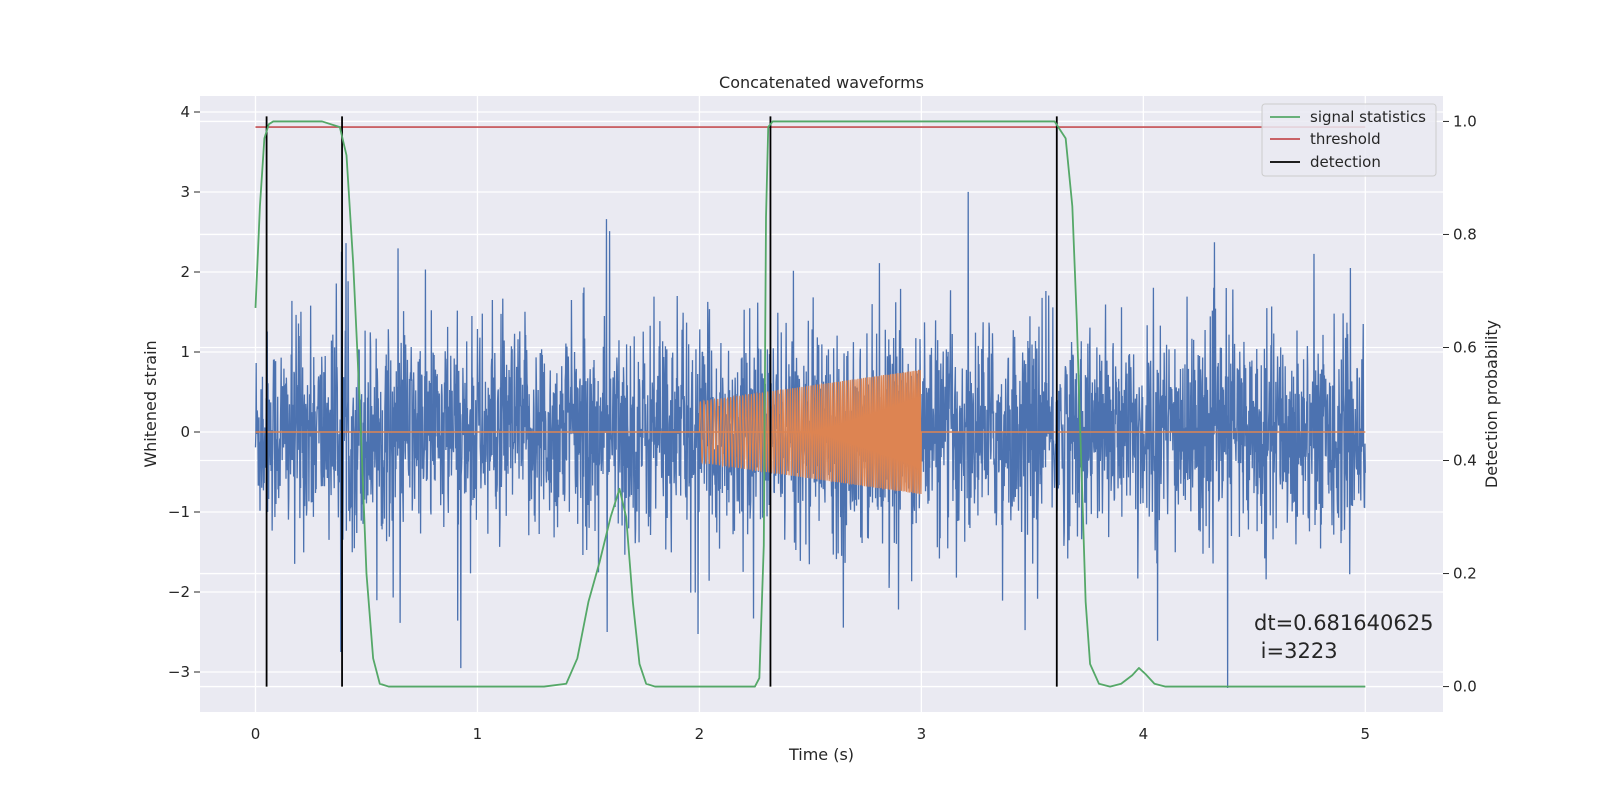  What do you see at coordinates (185, 112) in the screenshot?
I see `y-tick-label: 4` at bounding box center [185, 112].